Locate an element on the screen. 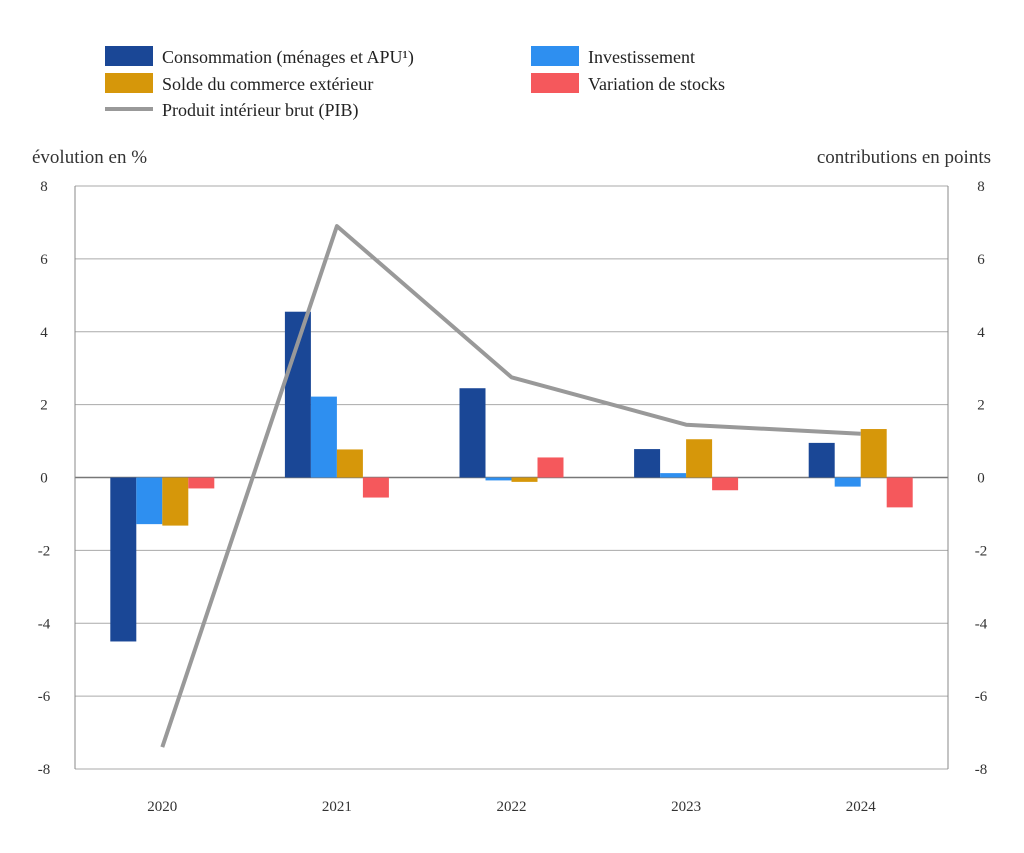 This screenshot has width=1024, height=853. legend-item-investissement: Investissement is located at coordinates (613, 56).